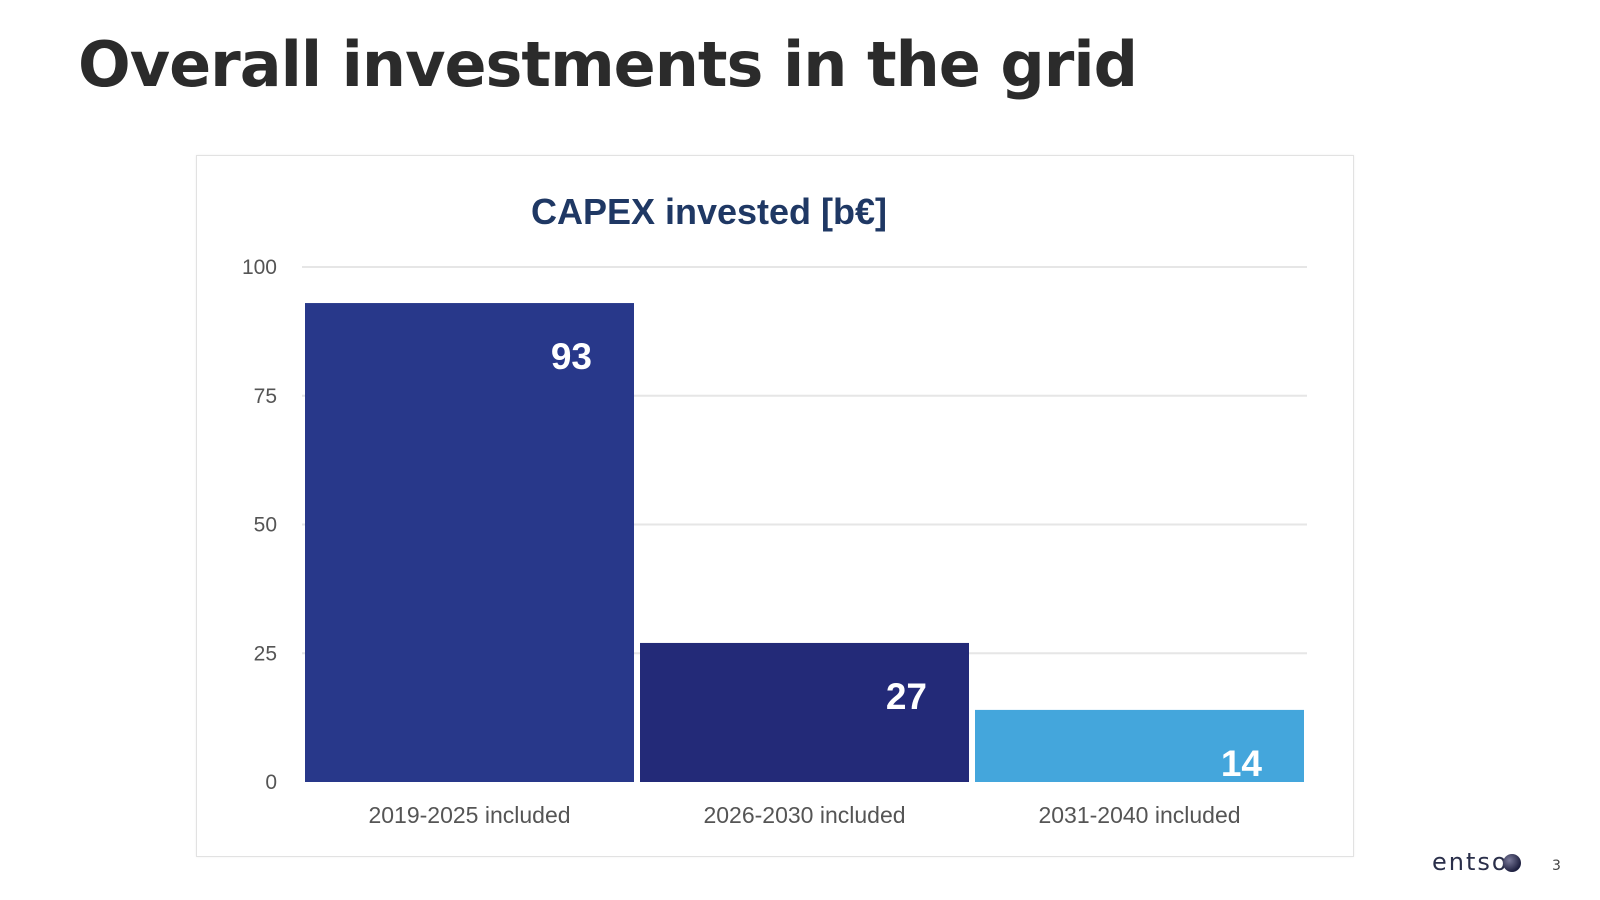 This screenshot has width=1600, height=900. I want to click on y-tick-label: 100, so click(259, 267).